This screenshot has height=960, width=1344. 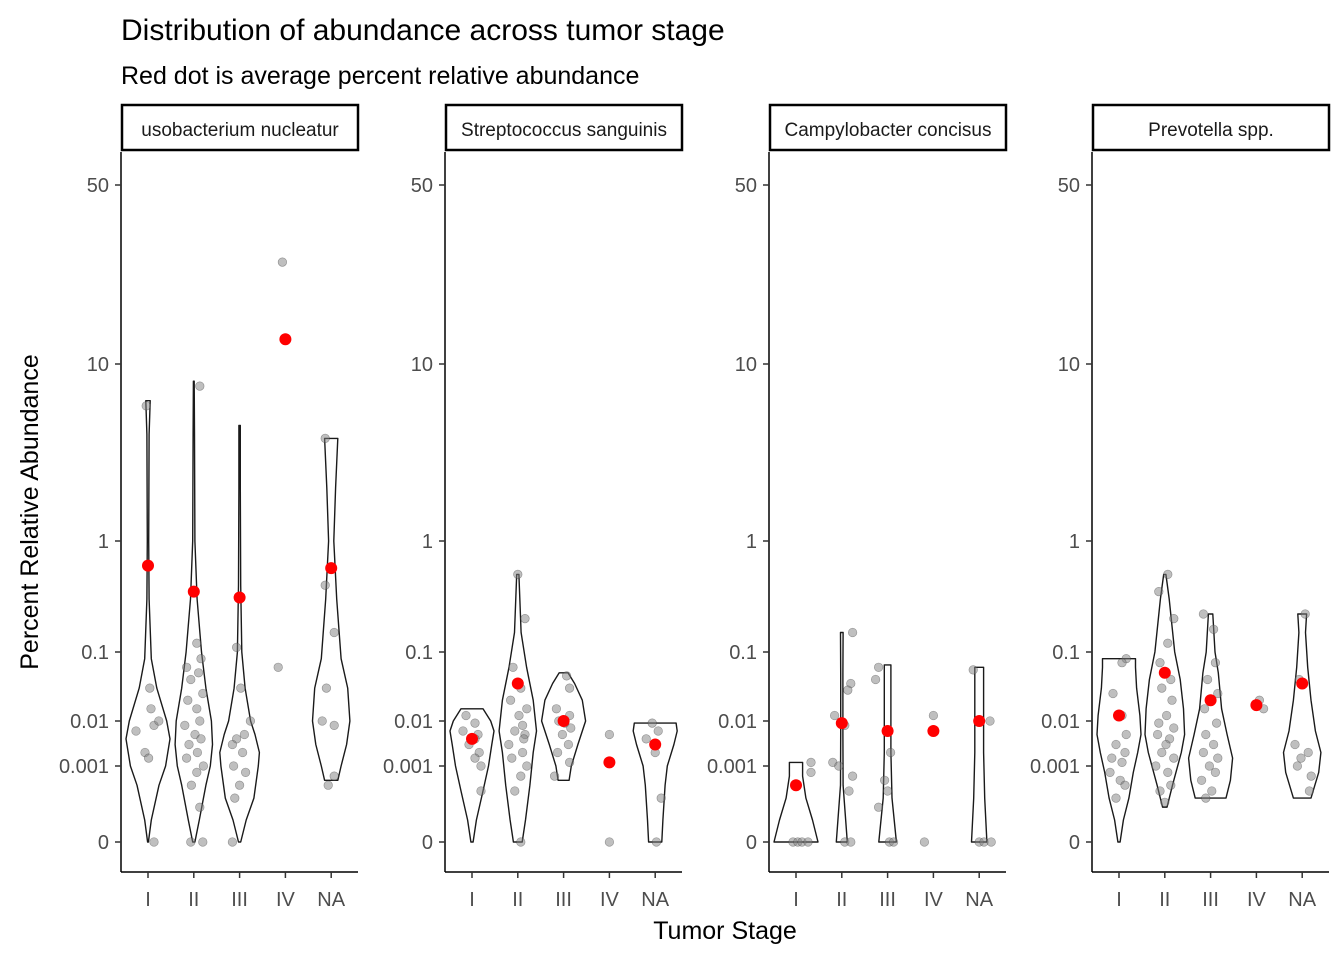 What do you see at coordinates (30, 512) in the screenshot?
I see `y-axis-title: Percent Relative Abundance` at bounding box center [30, 512].